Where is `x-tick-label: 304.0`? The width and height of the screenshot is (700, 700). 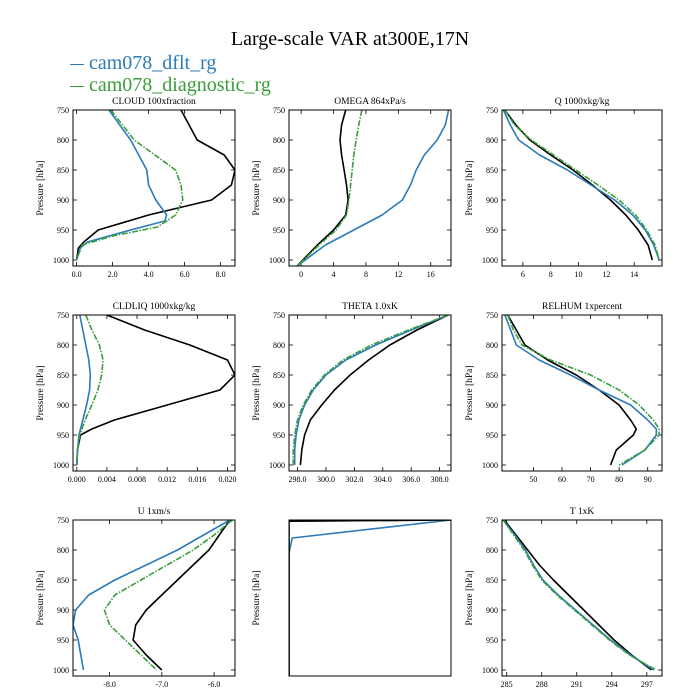 x-tick-label: 304.0 is located at coordinates (383, 479).